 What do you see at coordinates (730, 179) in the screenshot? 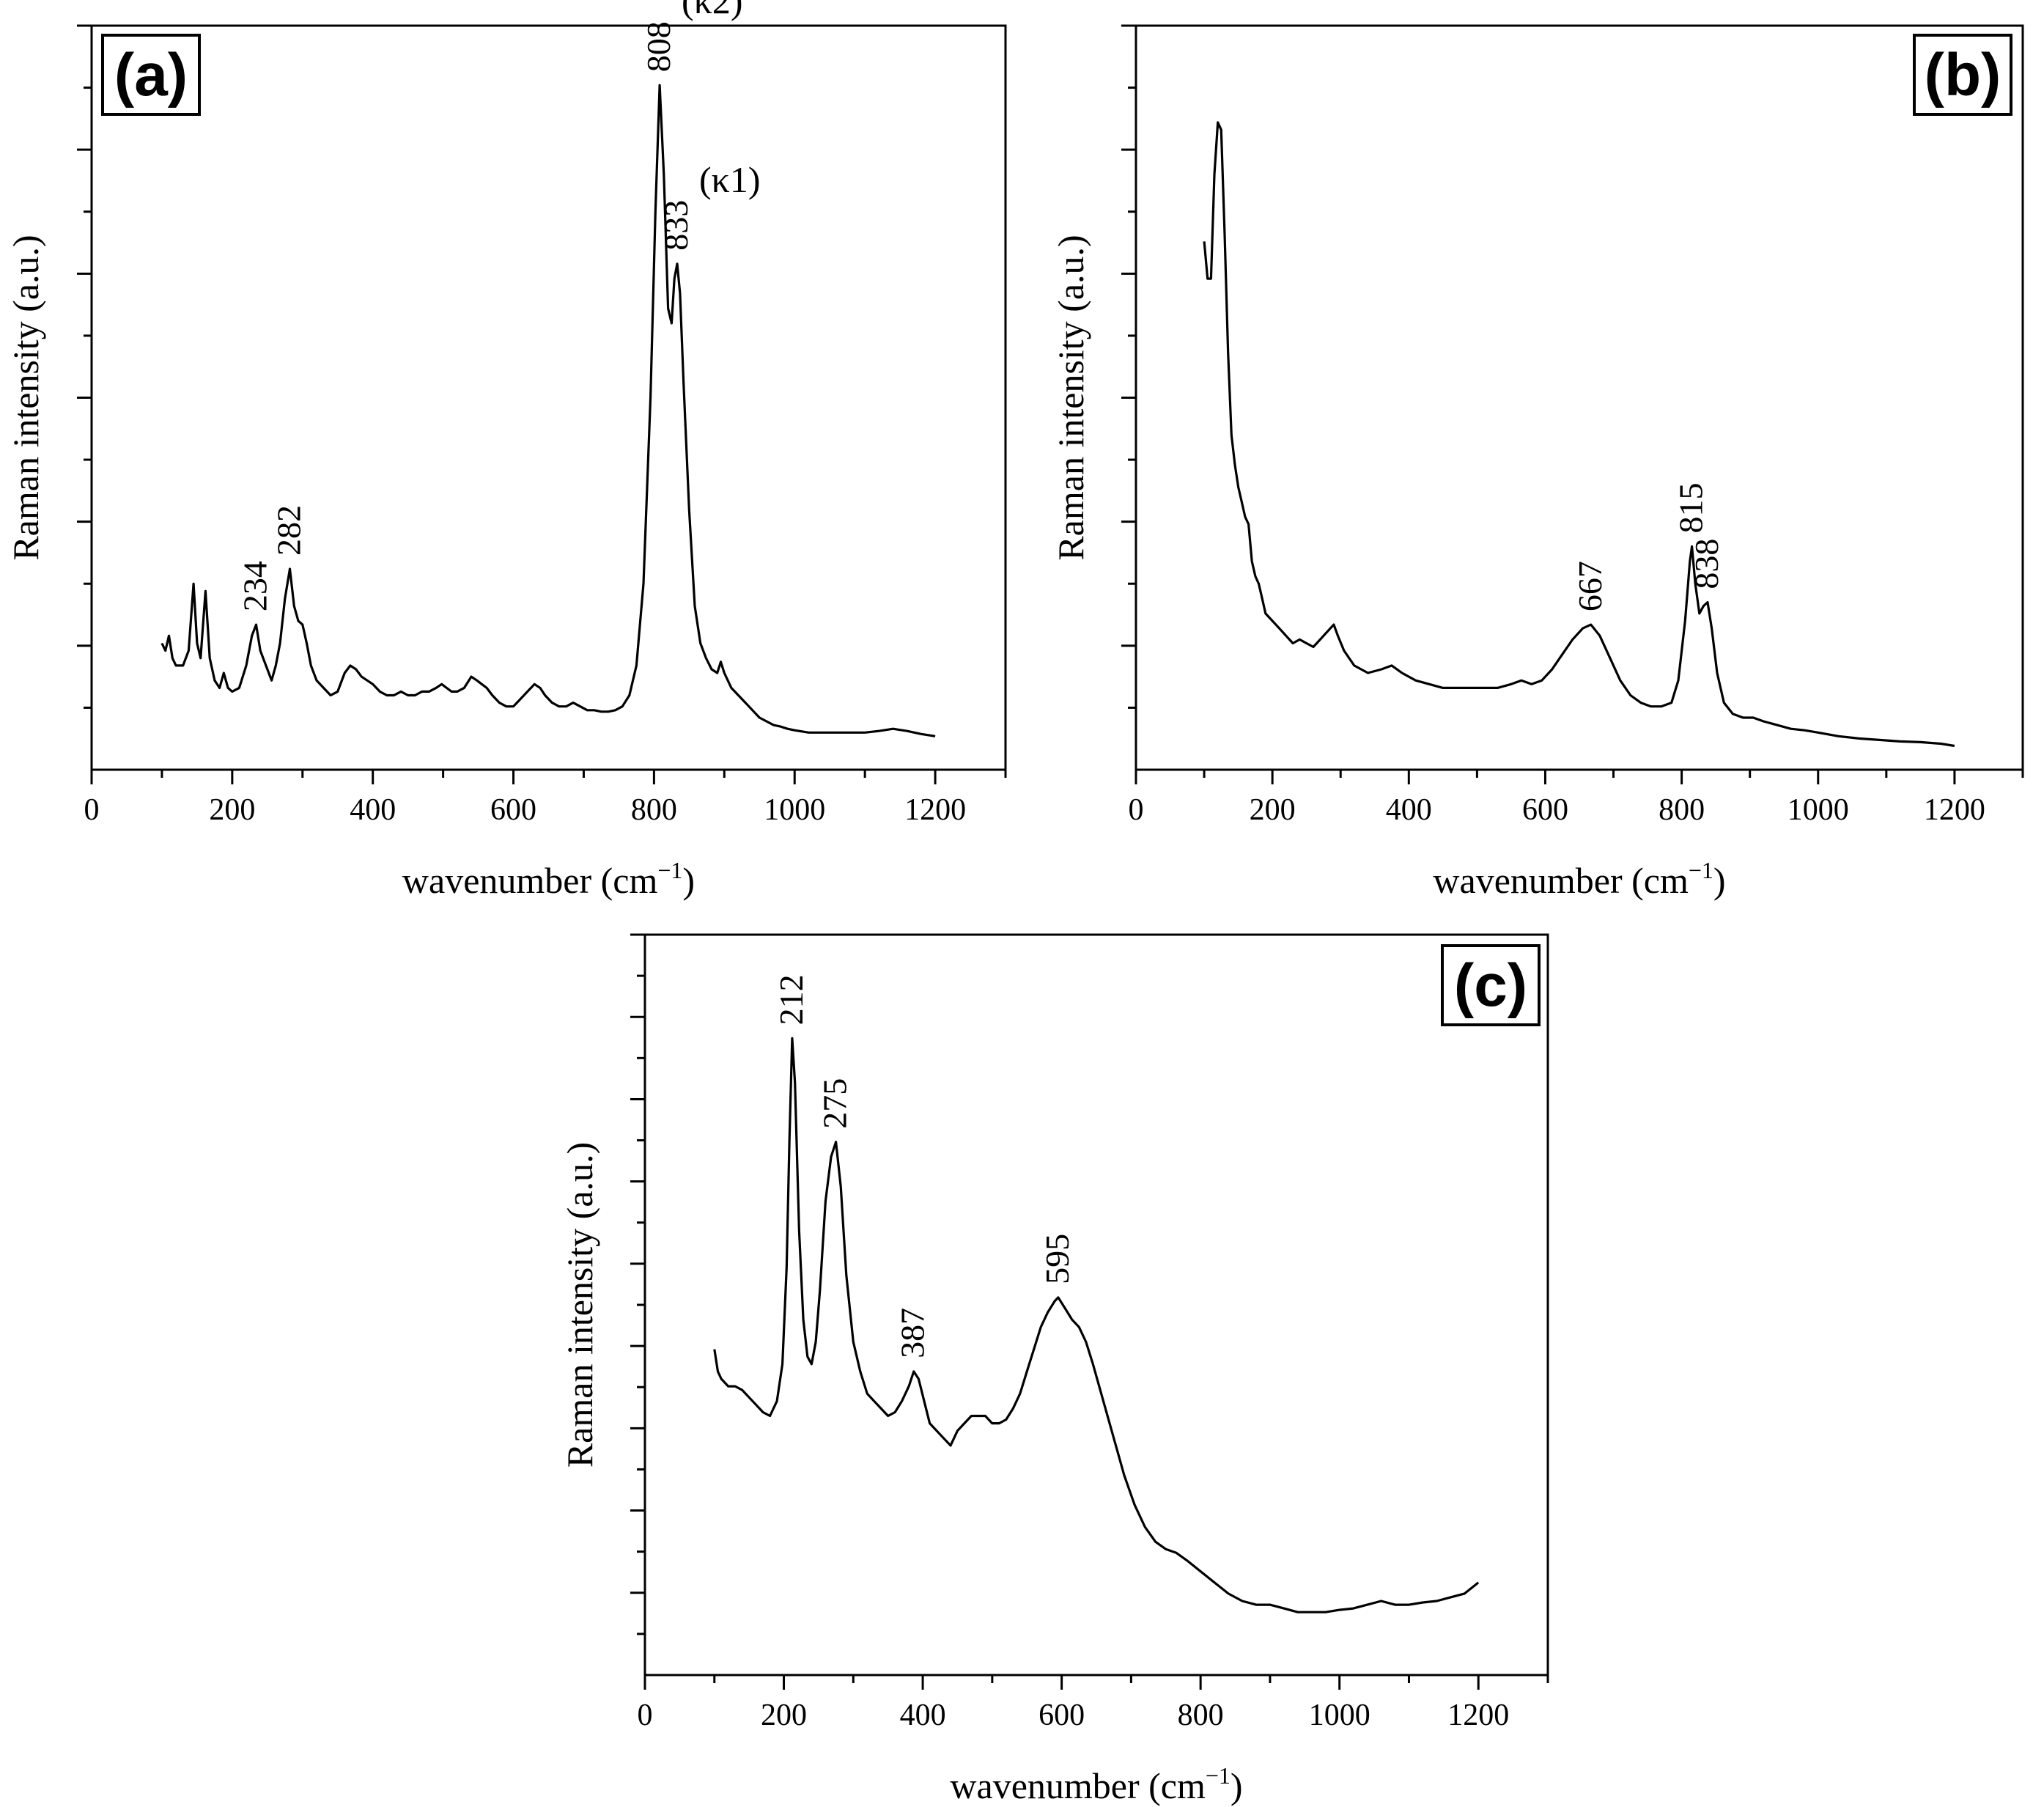
I see `mode-label: (κ1)` at bounding box center [730, 179].